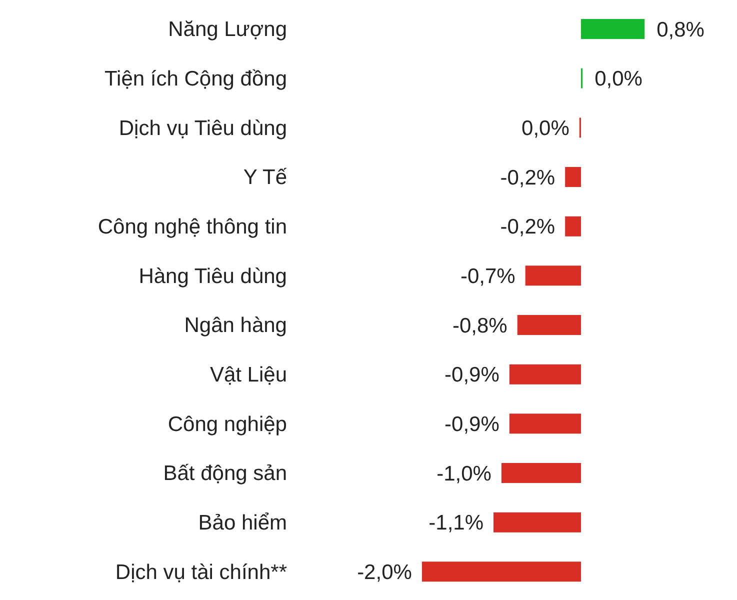  What do you see at coordinates (456, 523) in the screenshot?
I see `data-label: -1,1%` at bounding box center [456, 523].